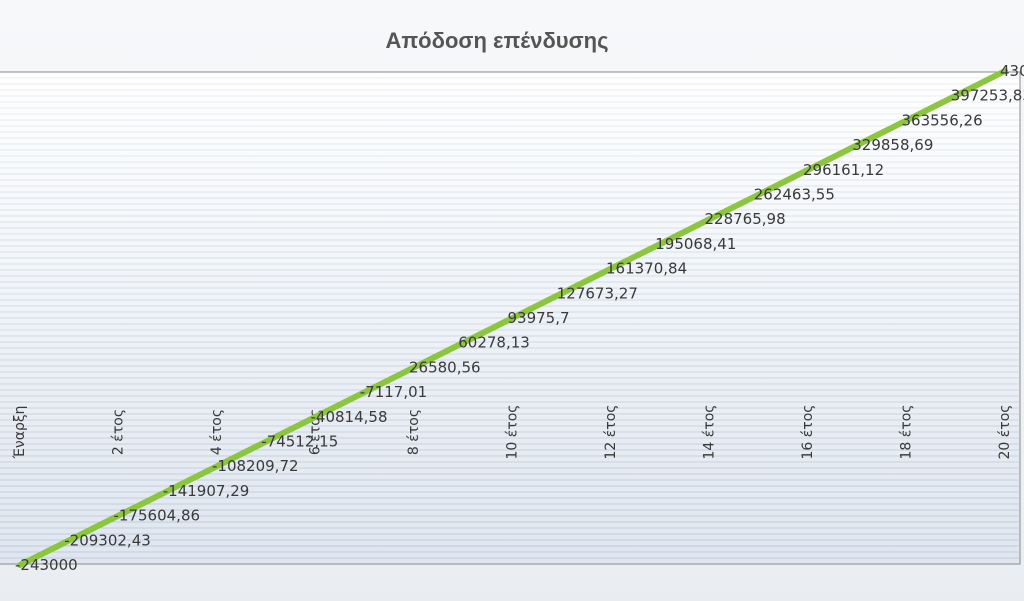  What do you see at coordinates (119, 432) in the screenshot?
I see `x-tick-label: 2 έτος` at bounding box center [119, 432].